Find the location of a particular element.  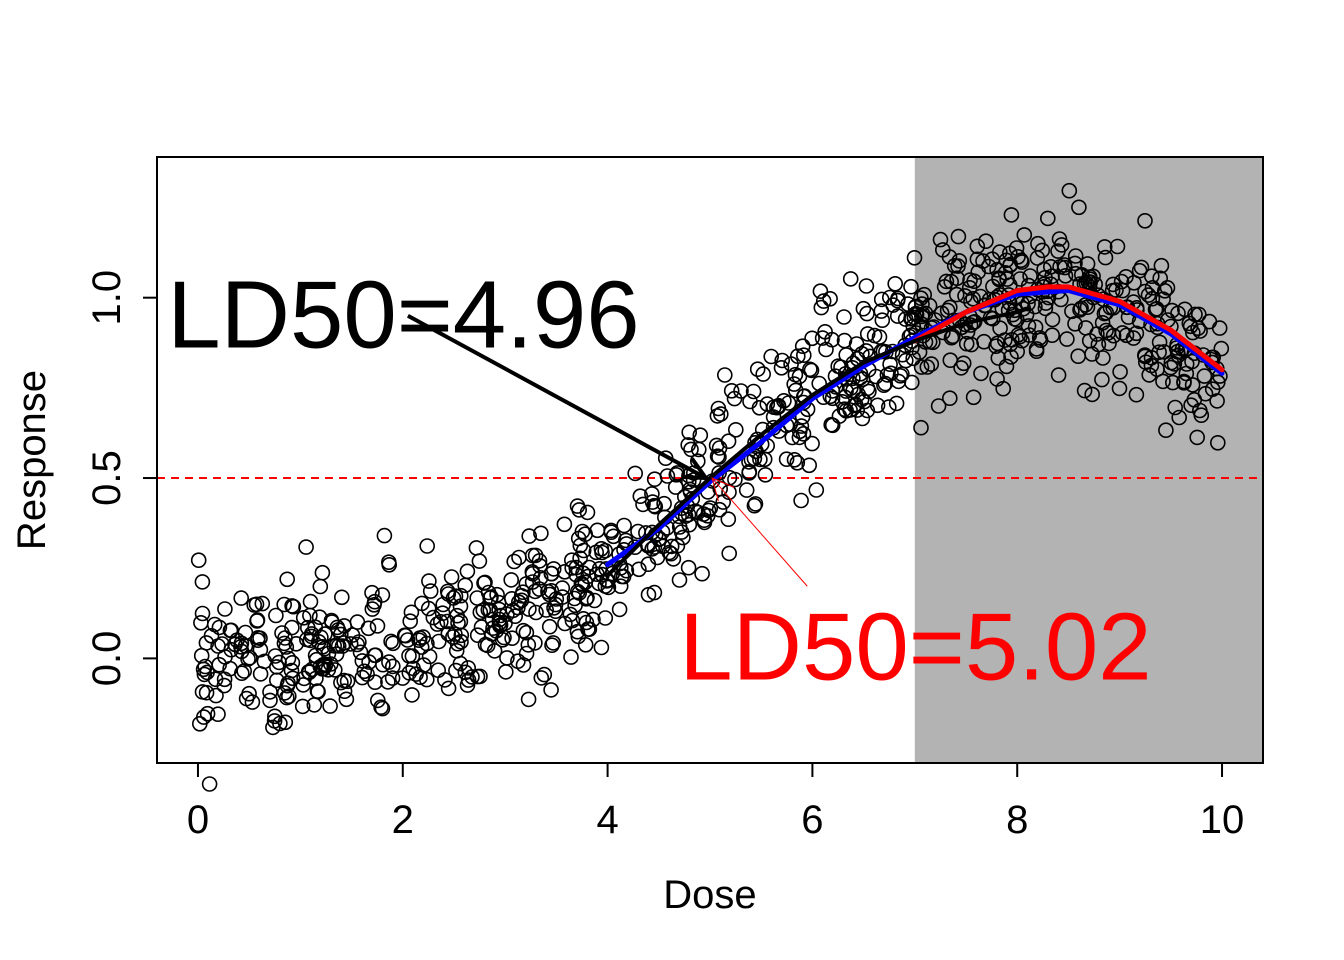

x-tick-label: 0 is located at coordinates (198, 820).